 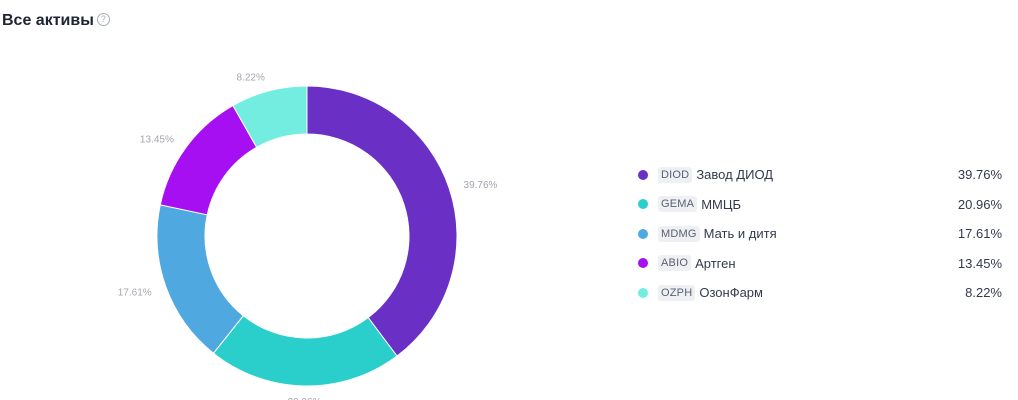 I want to click on slice-label-gema: 20.96%, so click(x=305, y=398).